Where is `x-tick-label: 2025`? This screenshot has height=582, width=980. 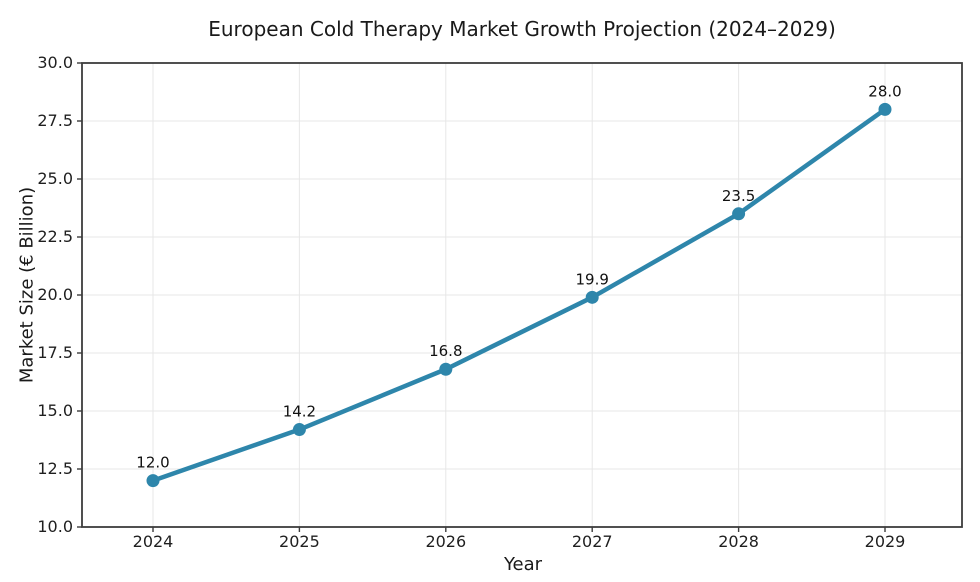 x-tick-label: 2025 is located at coordinates (299, 541).